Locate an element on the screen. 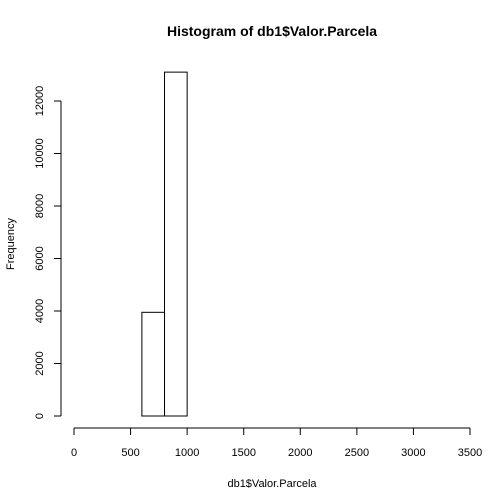 The image size is (504, 504). x-axis-title: db1$Valor.Parcela is located at coordinates (272, 484).